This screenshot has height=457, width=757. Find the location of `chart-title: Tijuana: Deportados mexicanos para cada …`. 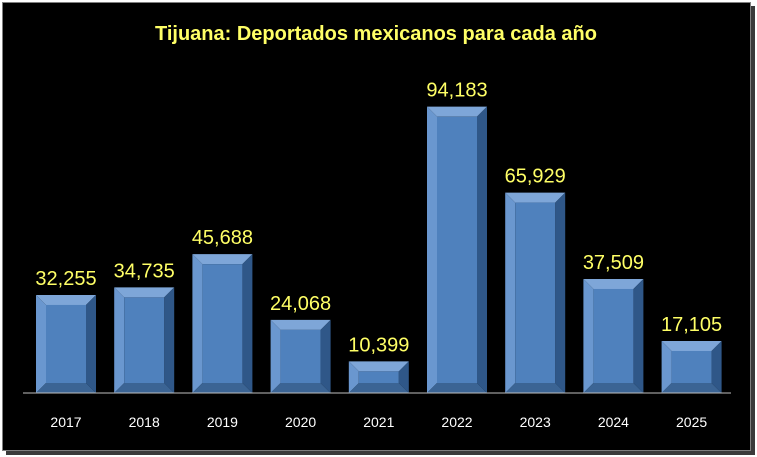

chart-title: Tijuana: Deportados mexicanos para cada … is located at coordinates (376, 34).